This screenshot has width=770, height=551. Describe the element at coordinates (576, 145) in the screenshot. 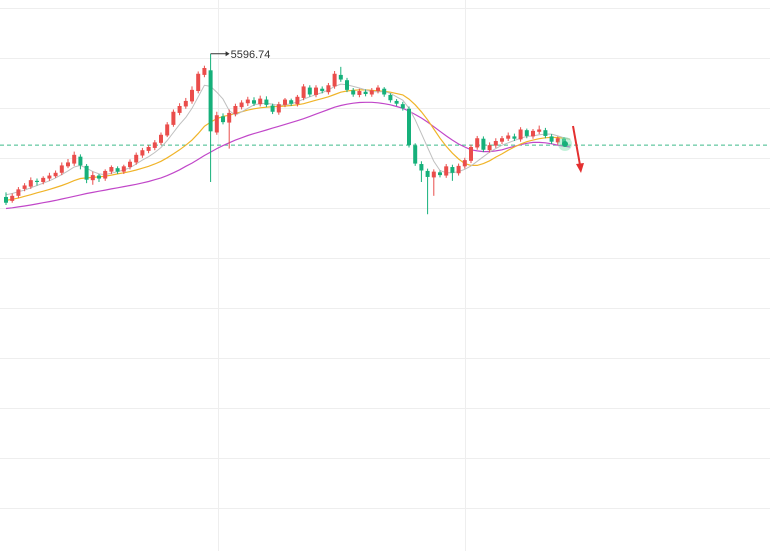

I see `trend-arrow-shaft` at that location.